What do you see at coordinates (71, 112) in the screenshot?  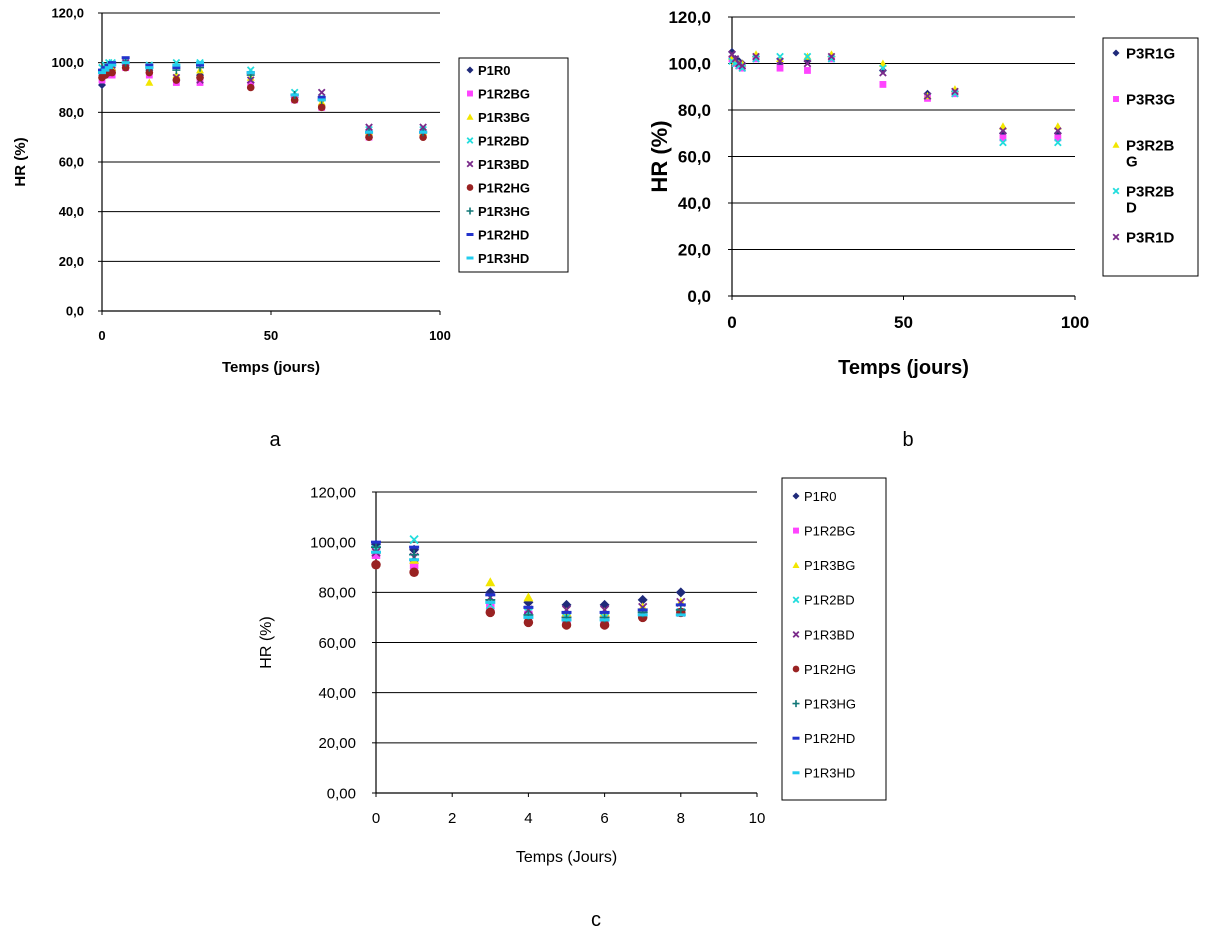 I see `y-tick-label: 80,0` at bounding box center [71, 112].